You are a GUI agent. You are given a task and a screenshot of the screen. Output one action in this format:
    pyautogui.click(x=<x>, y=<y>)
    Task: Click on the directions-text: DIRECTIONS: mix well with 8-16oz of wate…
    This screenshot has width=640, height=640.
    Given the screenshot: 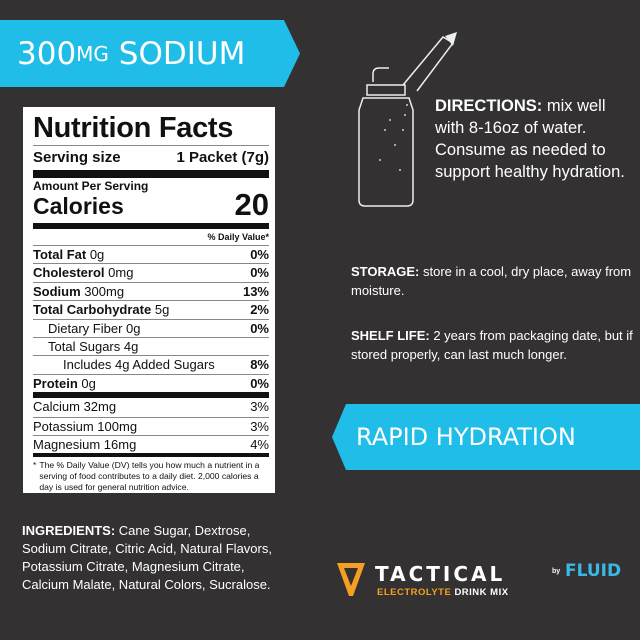 What is the action you would take?
    pyautogui.click(x=530, y=139)
    